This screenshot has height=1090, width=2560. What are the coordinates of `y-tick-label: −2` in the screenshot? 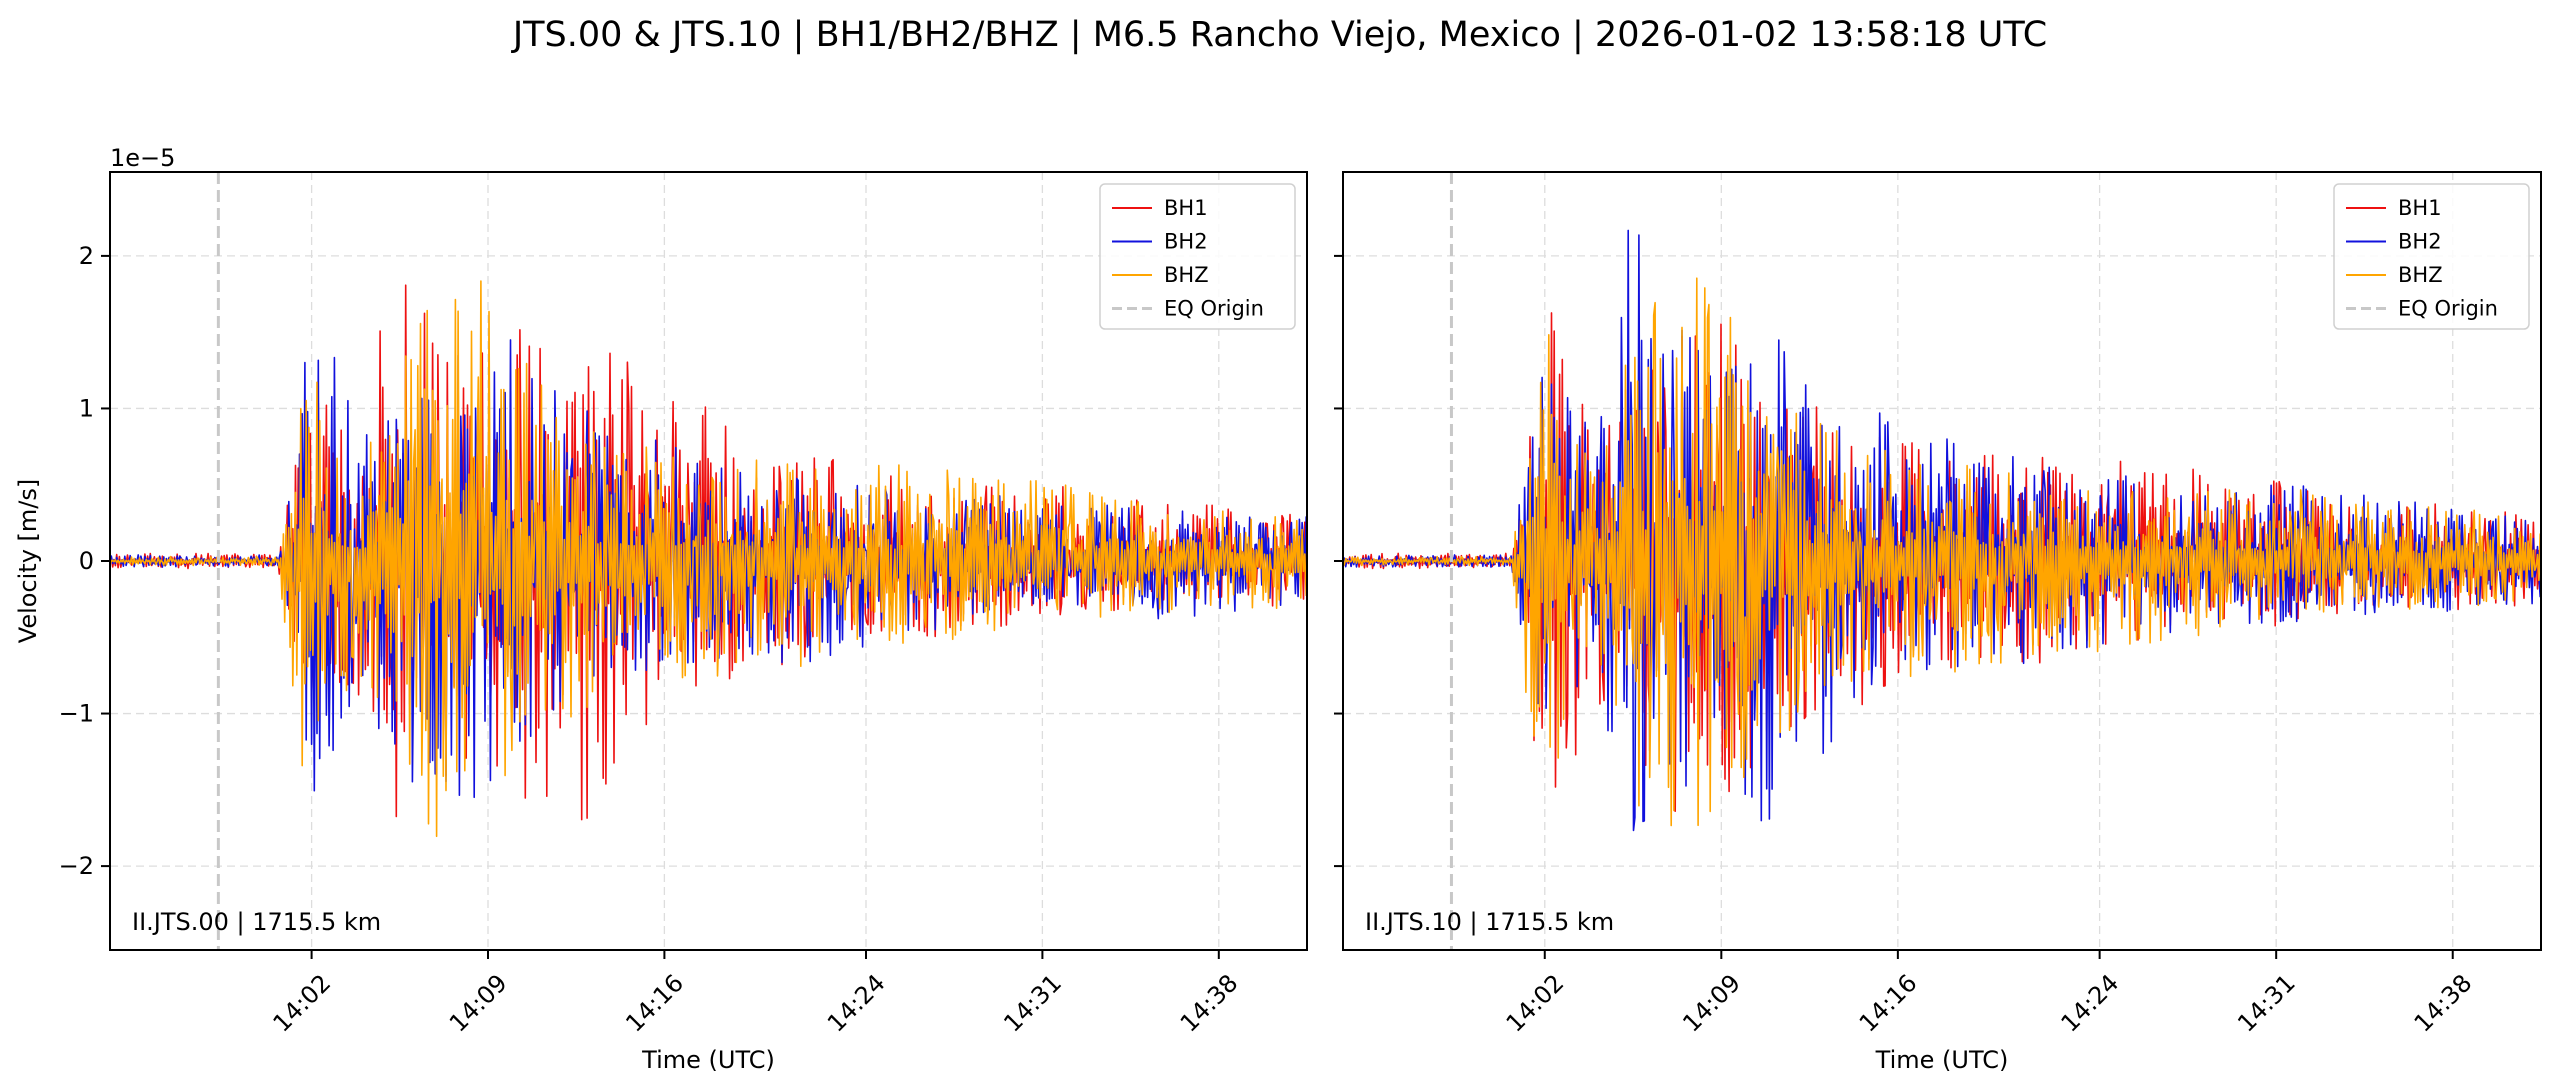 It's located at (76, 866).